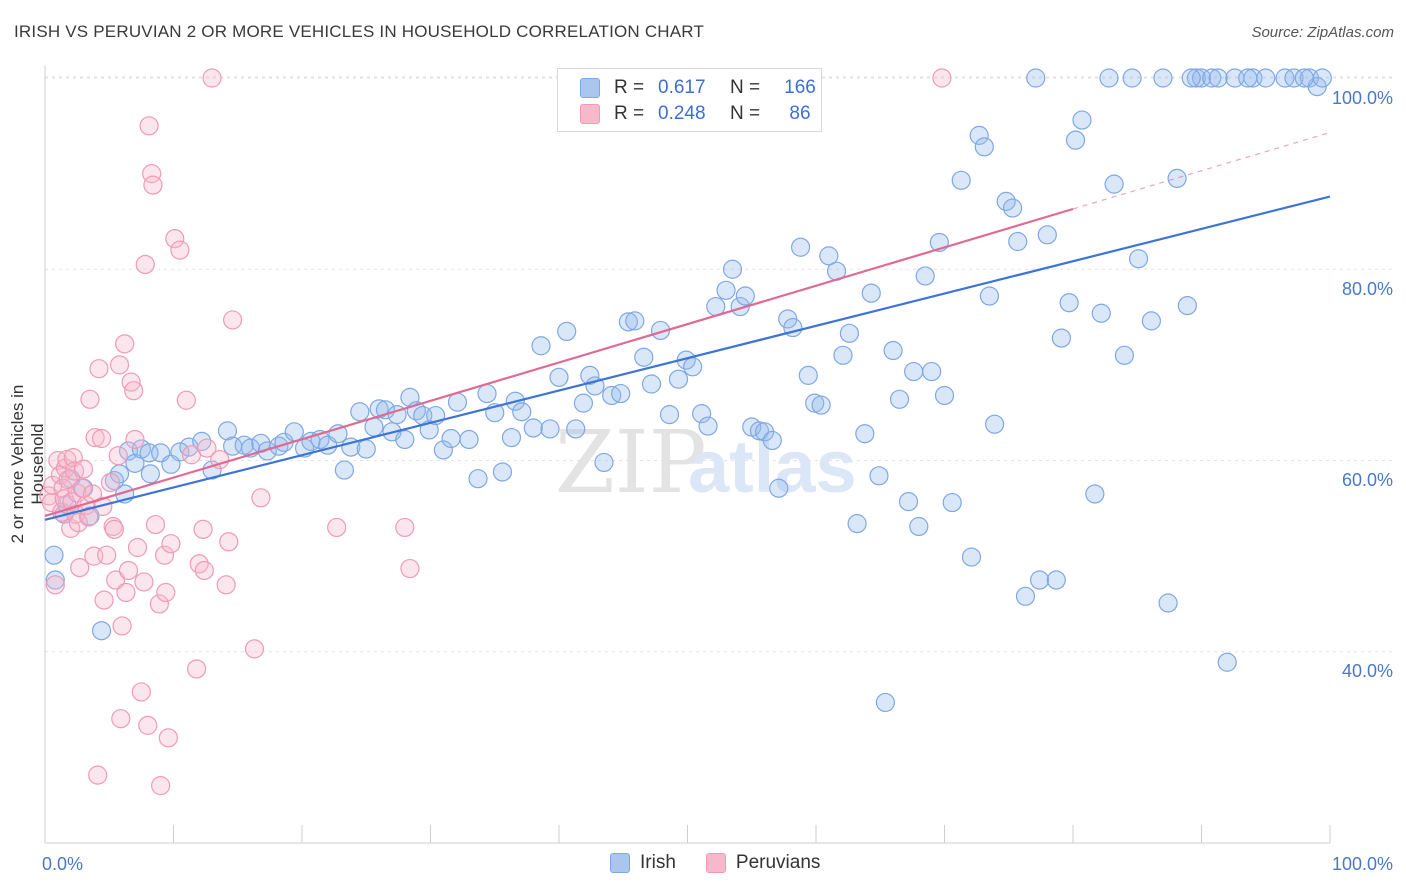 The height and width of the screenshot is (892, 1406). I want to click on series-legend: Irish Peruvians, so click(730, 863).